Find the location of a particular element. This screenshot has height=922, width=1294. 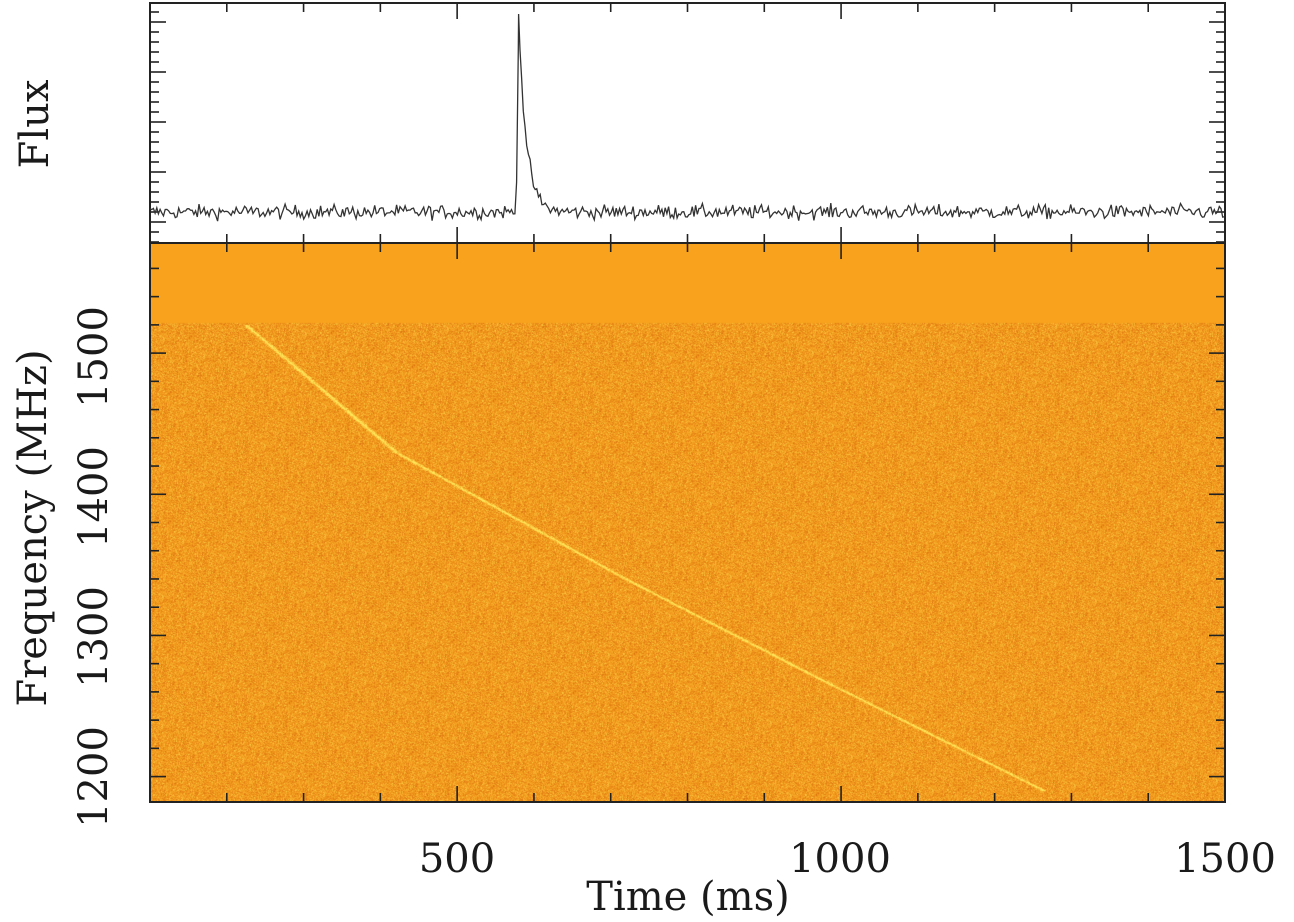

y-tick-label-1500: 1500 is located at coordinates (94, 357).